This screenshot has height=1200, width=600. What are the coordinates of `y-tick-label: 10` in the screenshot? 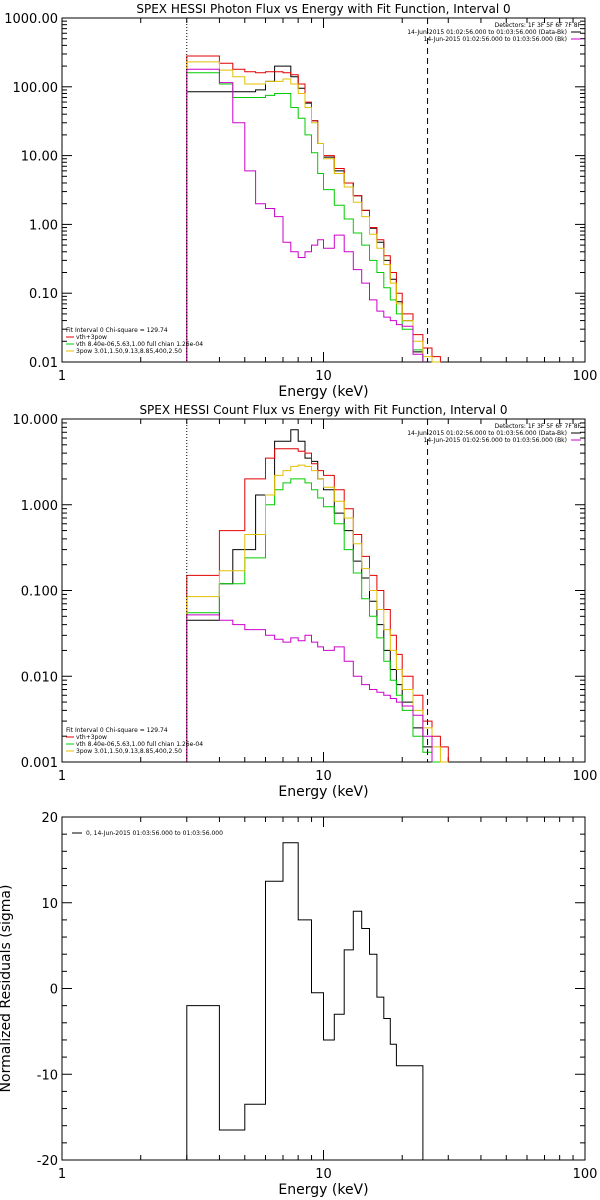 It's located at (49, 904).